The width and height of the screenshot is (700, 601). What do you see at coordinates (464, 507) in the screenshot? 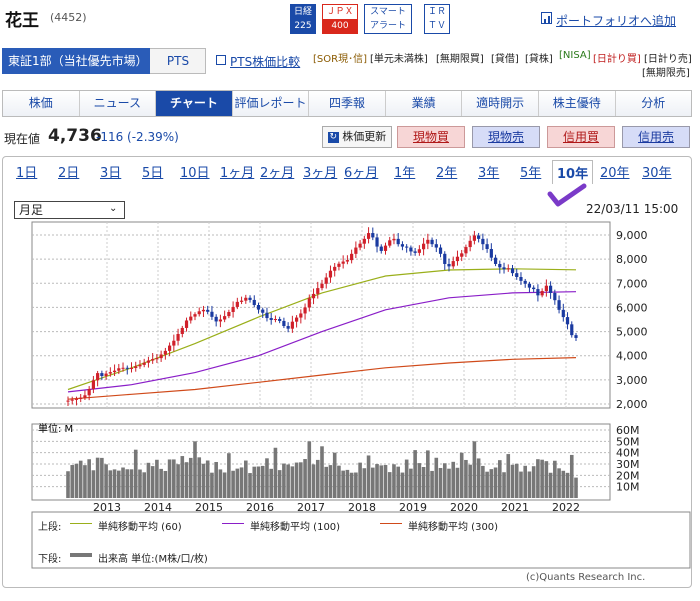
I see `x-tick-label: 2020` at bounding box center [464, 507].